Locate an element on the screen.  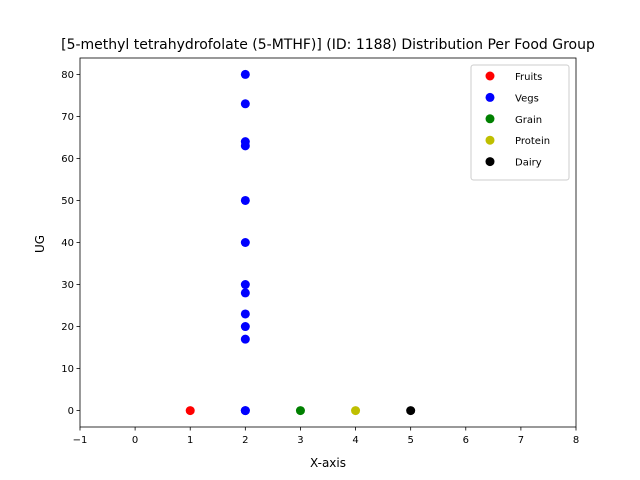
legend-marker-protein is located at coordinates (490, 140).